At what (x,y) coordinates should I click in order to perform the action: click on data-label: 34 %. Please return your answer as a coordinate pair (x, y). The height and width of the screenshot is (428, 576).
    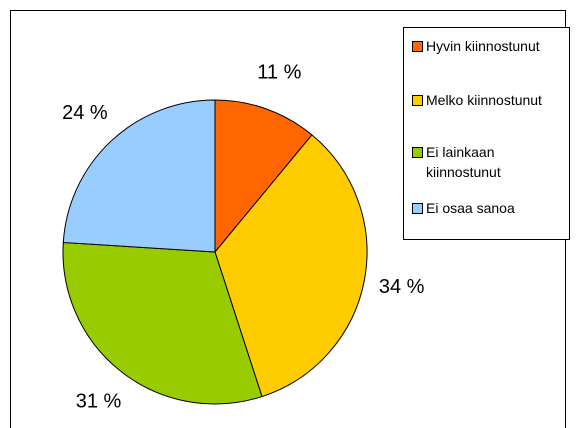
    Looking at the image, I should click on (402, 287).